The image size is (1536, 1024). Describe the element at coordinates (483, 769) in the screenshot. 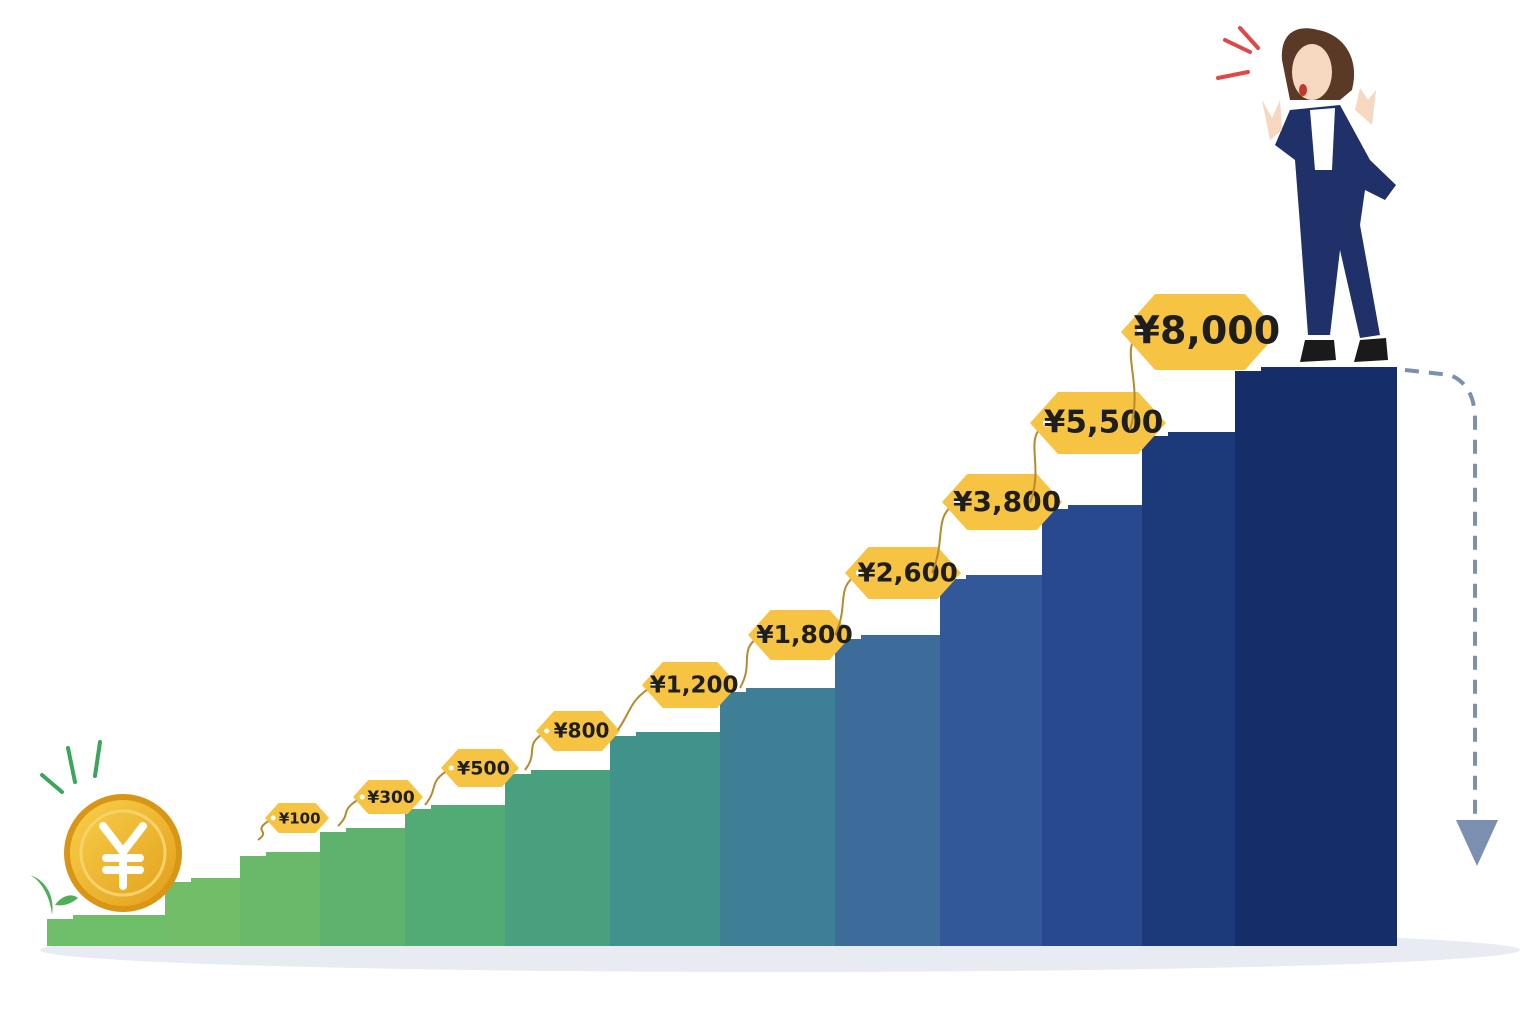

I see `tag-label: ¥500` at that location.